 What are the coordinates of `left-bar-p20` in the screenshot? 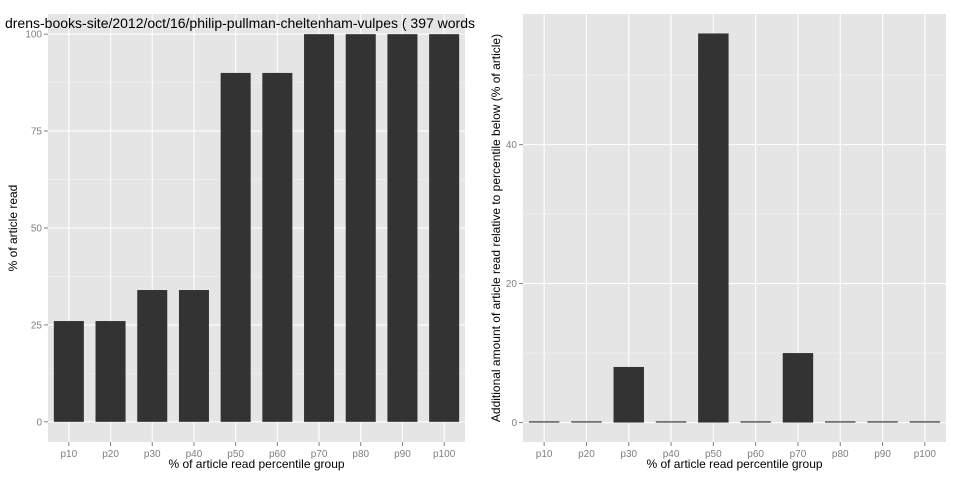 It's located at (110, 371).